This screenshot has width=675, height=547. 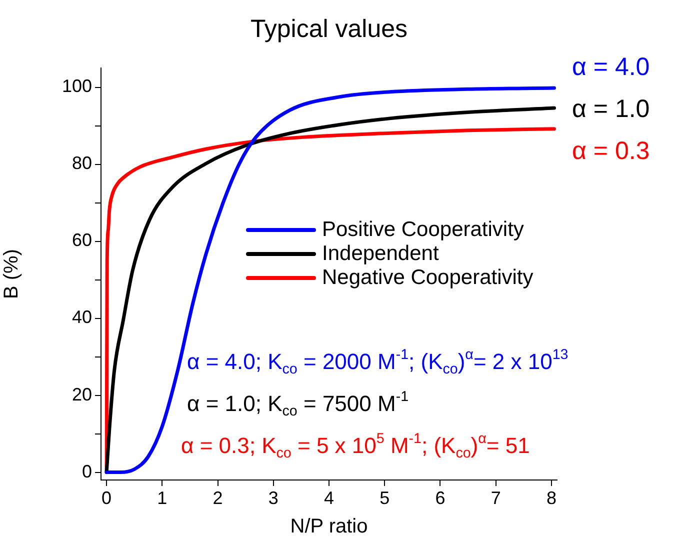 What do you see at coordinates (495, 498) in the screenshot?
I see `x-tick-label: 7` at bounding box center [495, 498].